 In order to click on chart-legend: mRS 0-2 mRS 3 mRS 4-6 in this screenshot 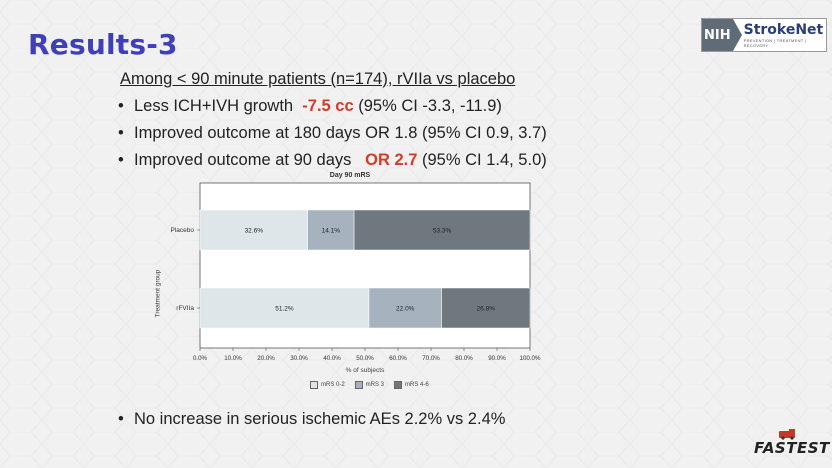, I will do `click(369, 385)`.